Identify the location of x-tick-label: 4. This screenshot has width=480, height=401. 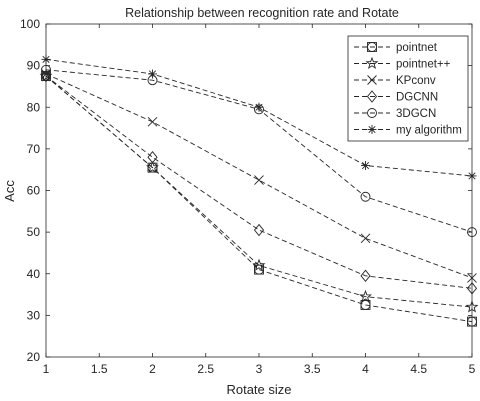
(365, 369).